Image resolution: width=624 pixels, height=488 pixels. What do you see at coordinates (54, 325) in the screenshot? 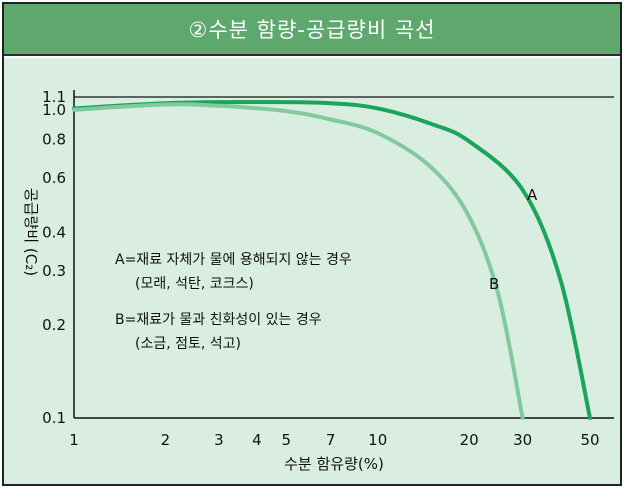
I see `y-tick-label: 0.2` at bounding box center [54, 325].